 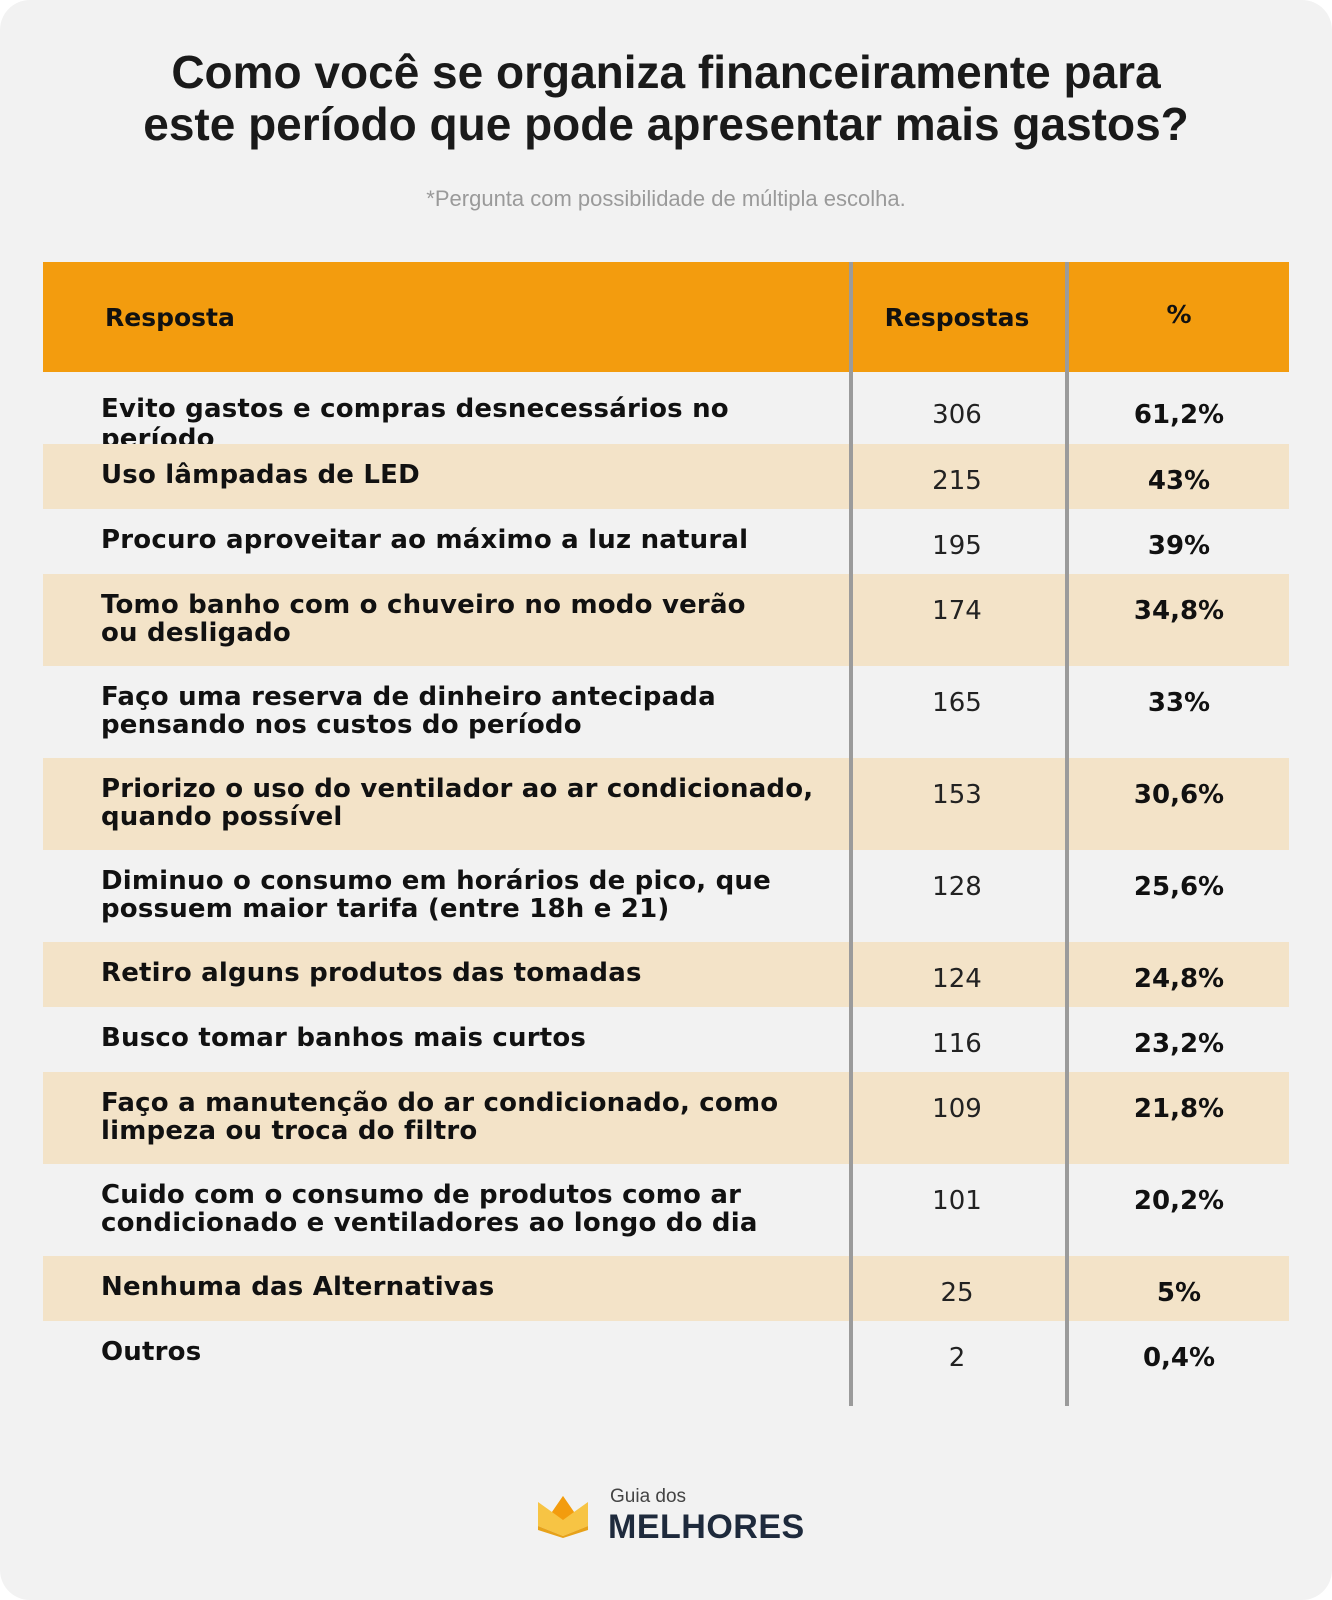 I want to click on row-percent: 33%, so click(x=1179, y=703).